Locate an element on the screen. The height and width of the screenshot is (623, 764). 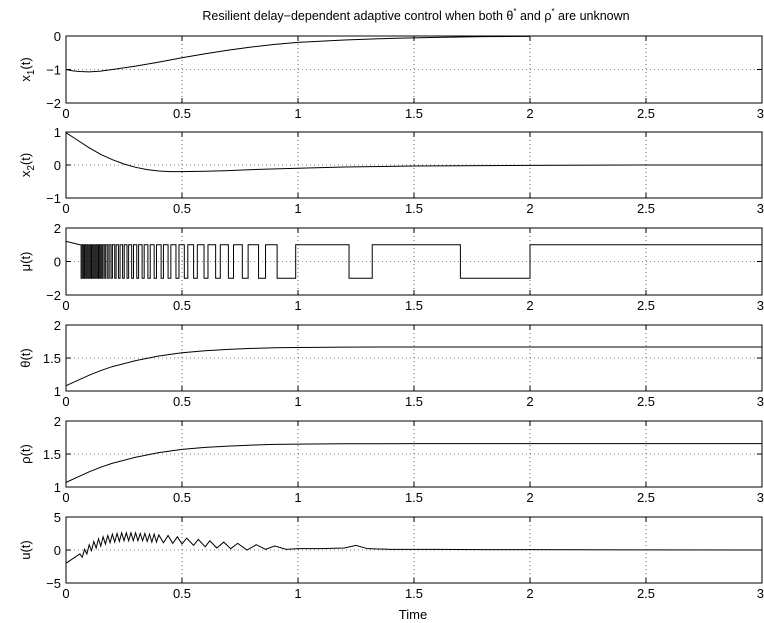
x-axis-label: Time is located at coordinates (413, 614).